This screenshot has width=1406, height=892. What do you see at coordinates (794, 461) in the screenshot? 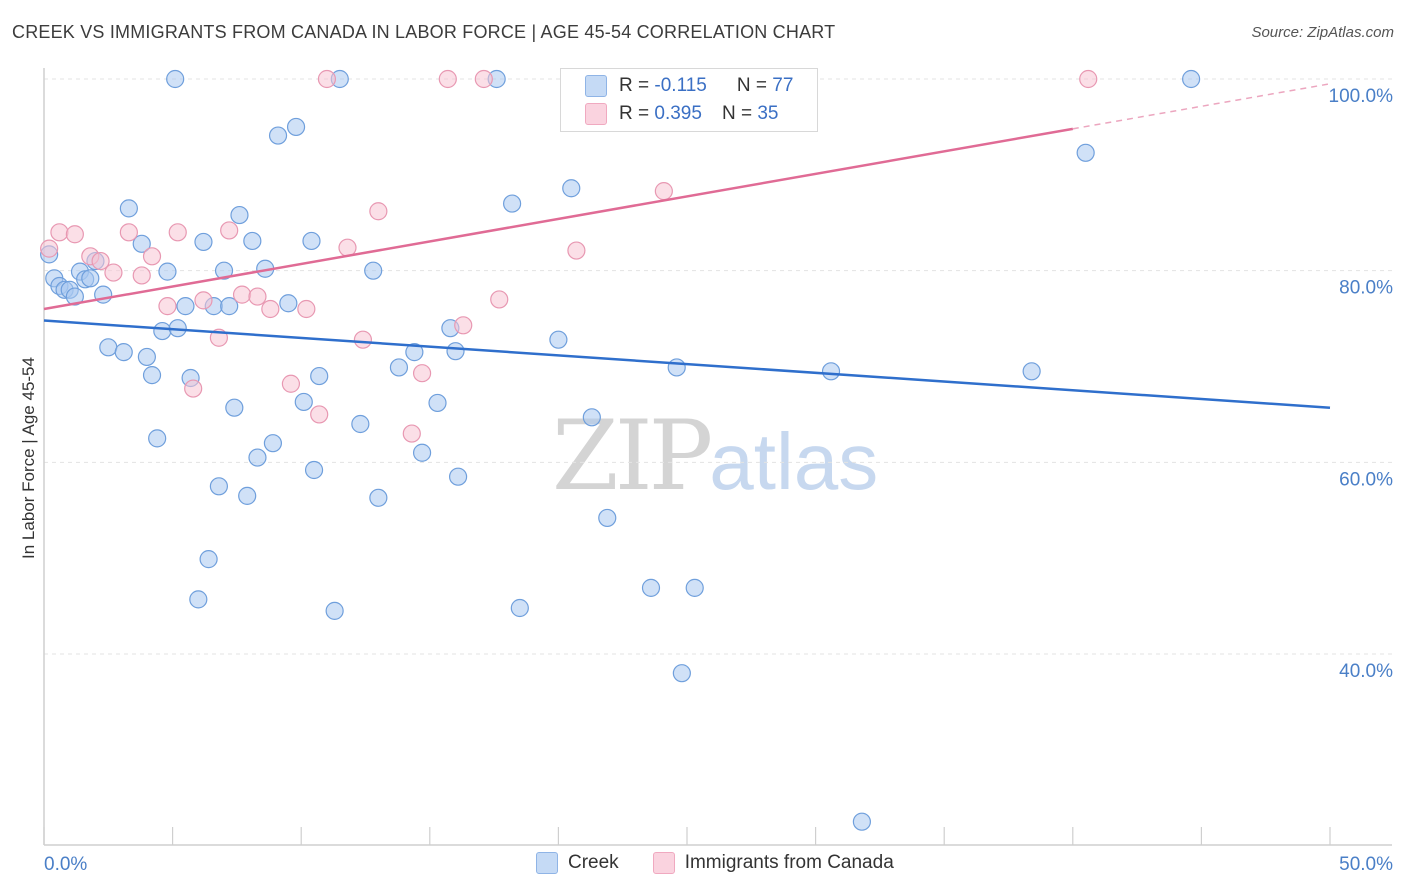
I see `watermark-atlas: atlas` at bounding box center [794, 461].